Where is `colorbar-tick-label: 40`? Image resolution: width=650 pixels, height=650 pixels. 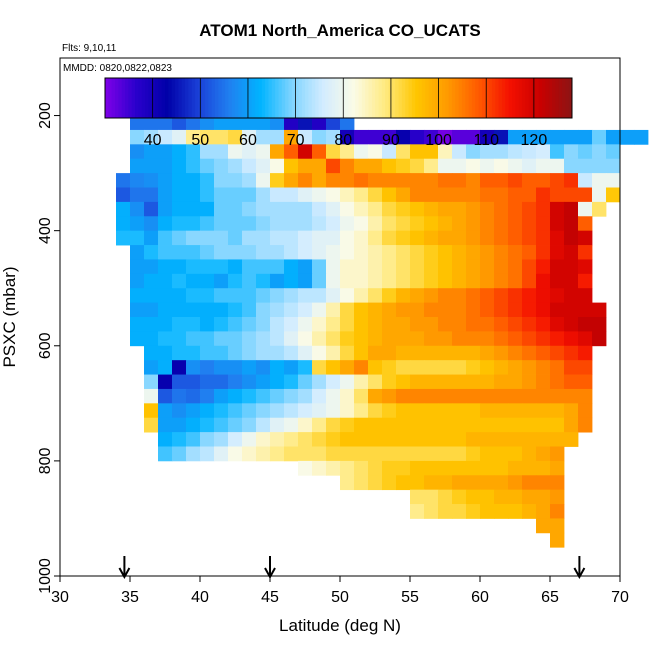
colorbar-tick-label: 40 is located at coordinates (153, 140).